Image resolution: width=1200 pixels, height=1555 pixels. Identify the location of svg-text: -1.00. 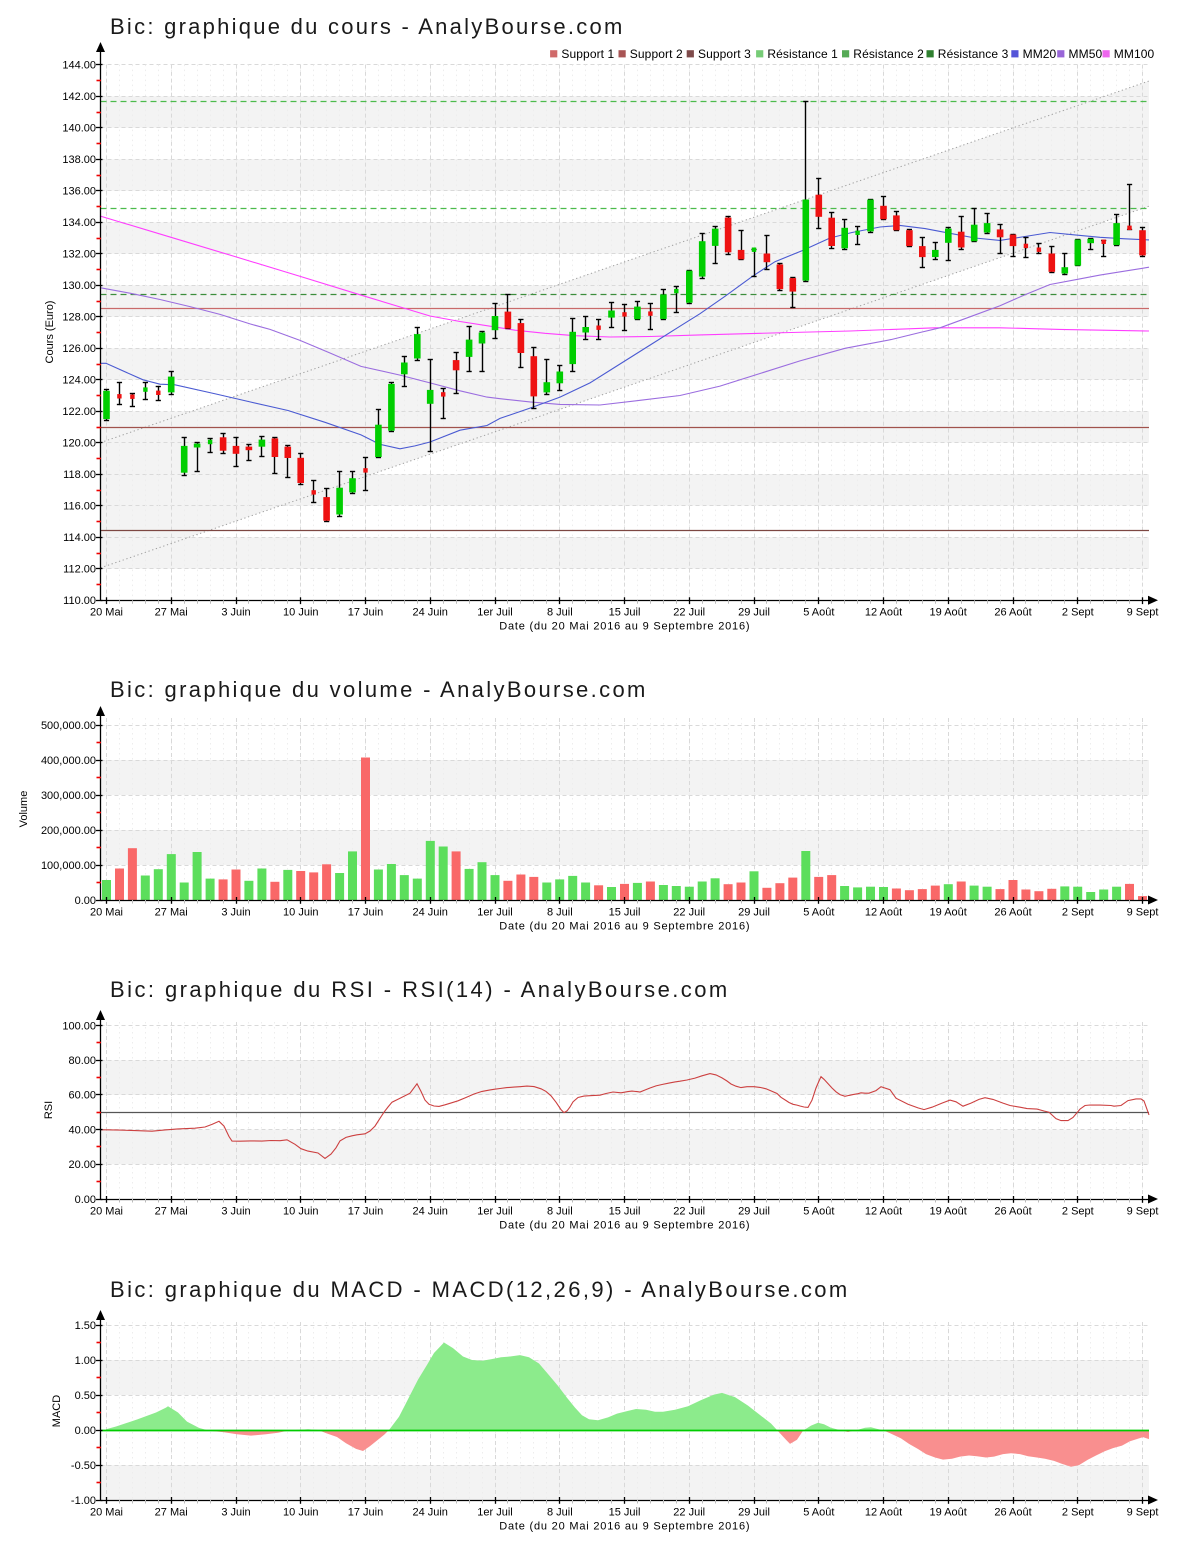
(83, 1501).